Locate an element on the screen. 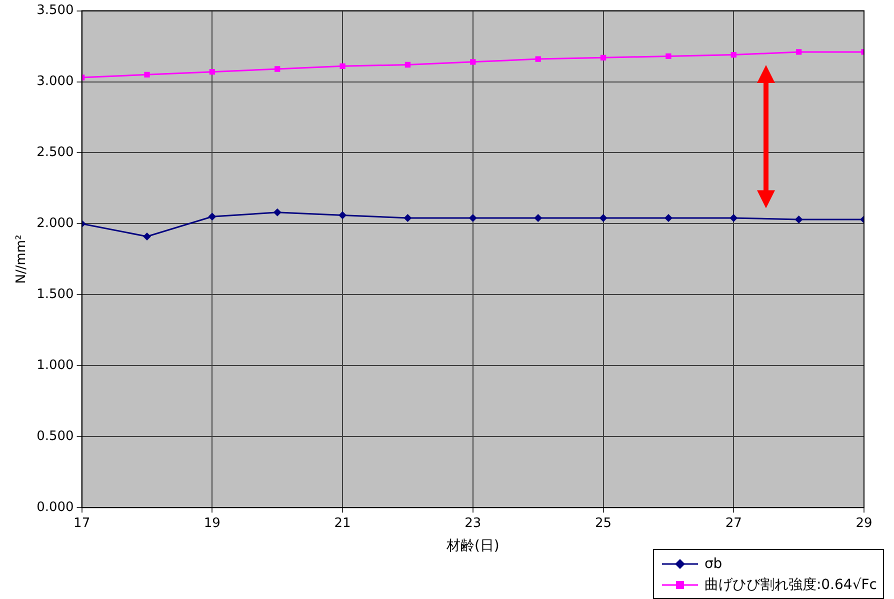 The width and height of the screenshot is (894, 599). x-tick-label: 25 is located at coordinates (603, 523).